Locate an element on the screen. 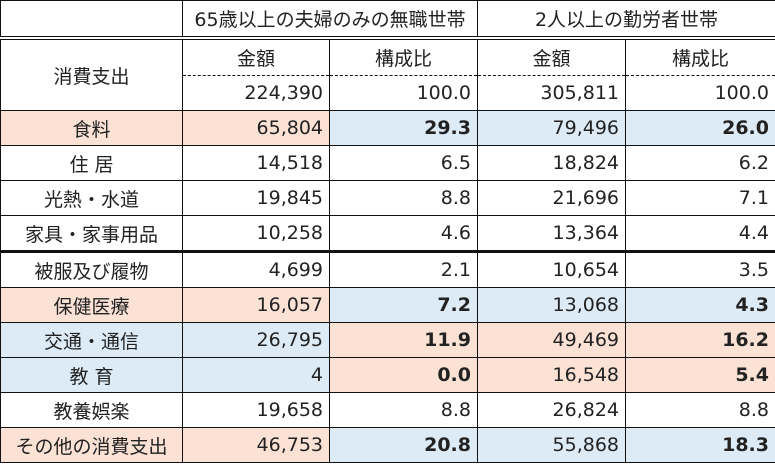 The width and height of the screenshot is (775, 473). amount-1: 26,795 is located at coordinates (256, 340).